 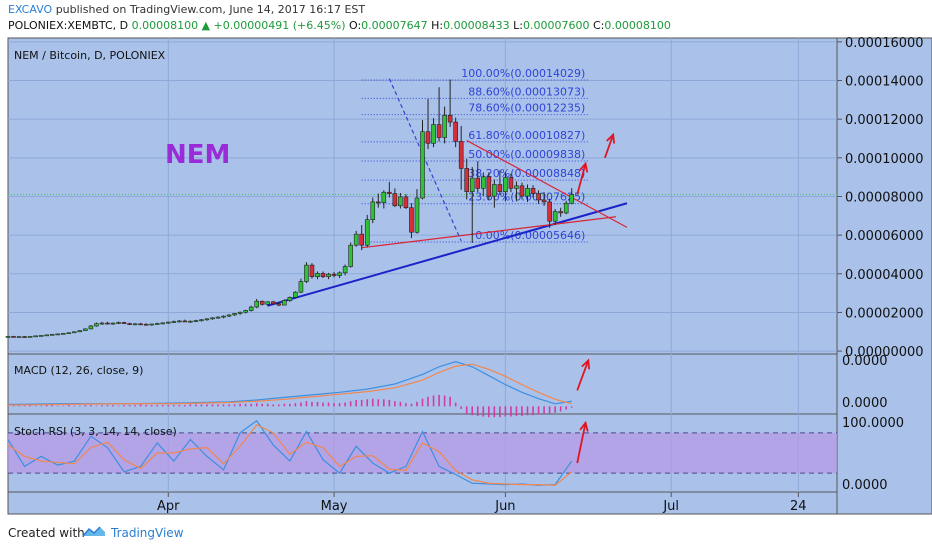 I want to click on macd-tick-bottom: 0.0000, so click(x=865, y=403).